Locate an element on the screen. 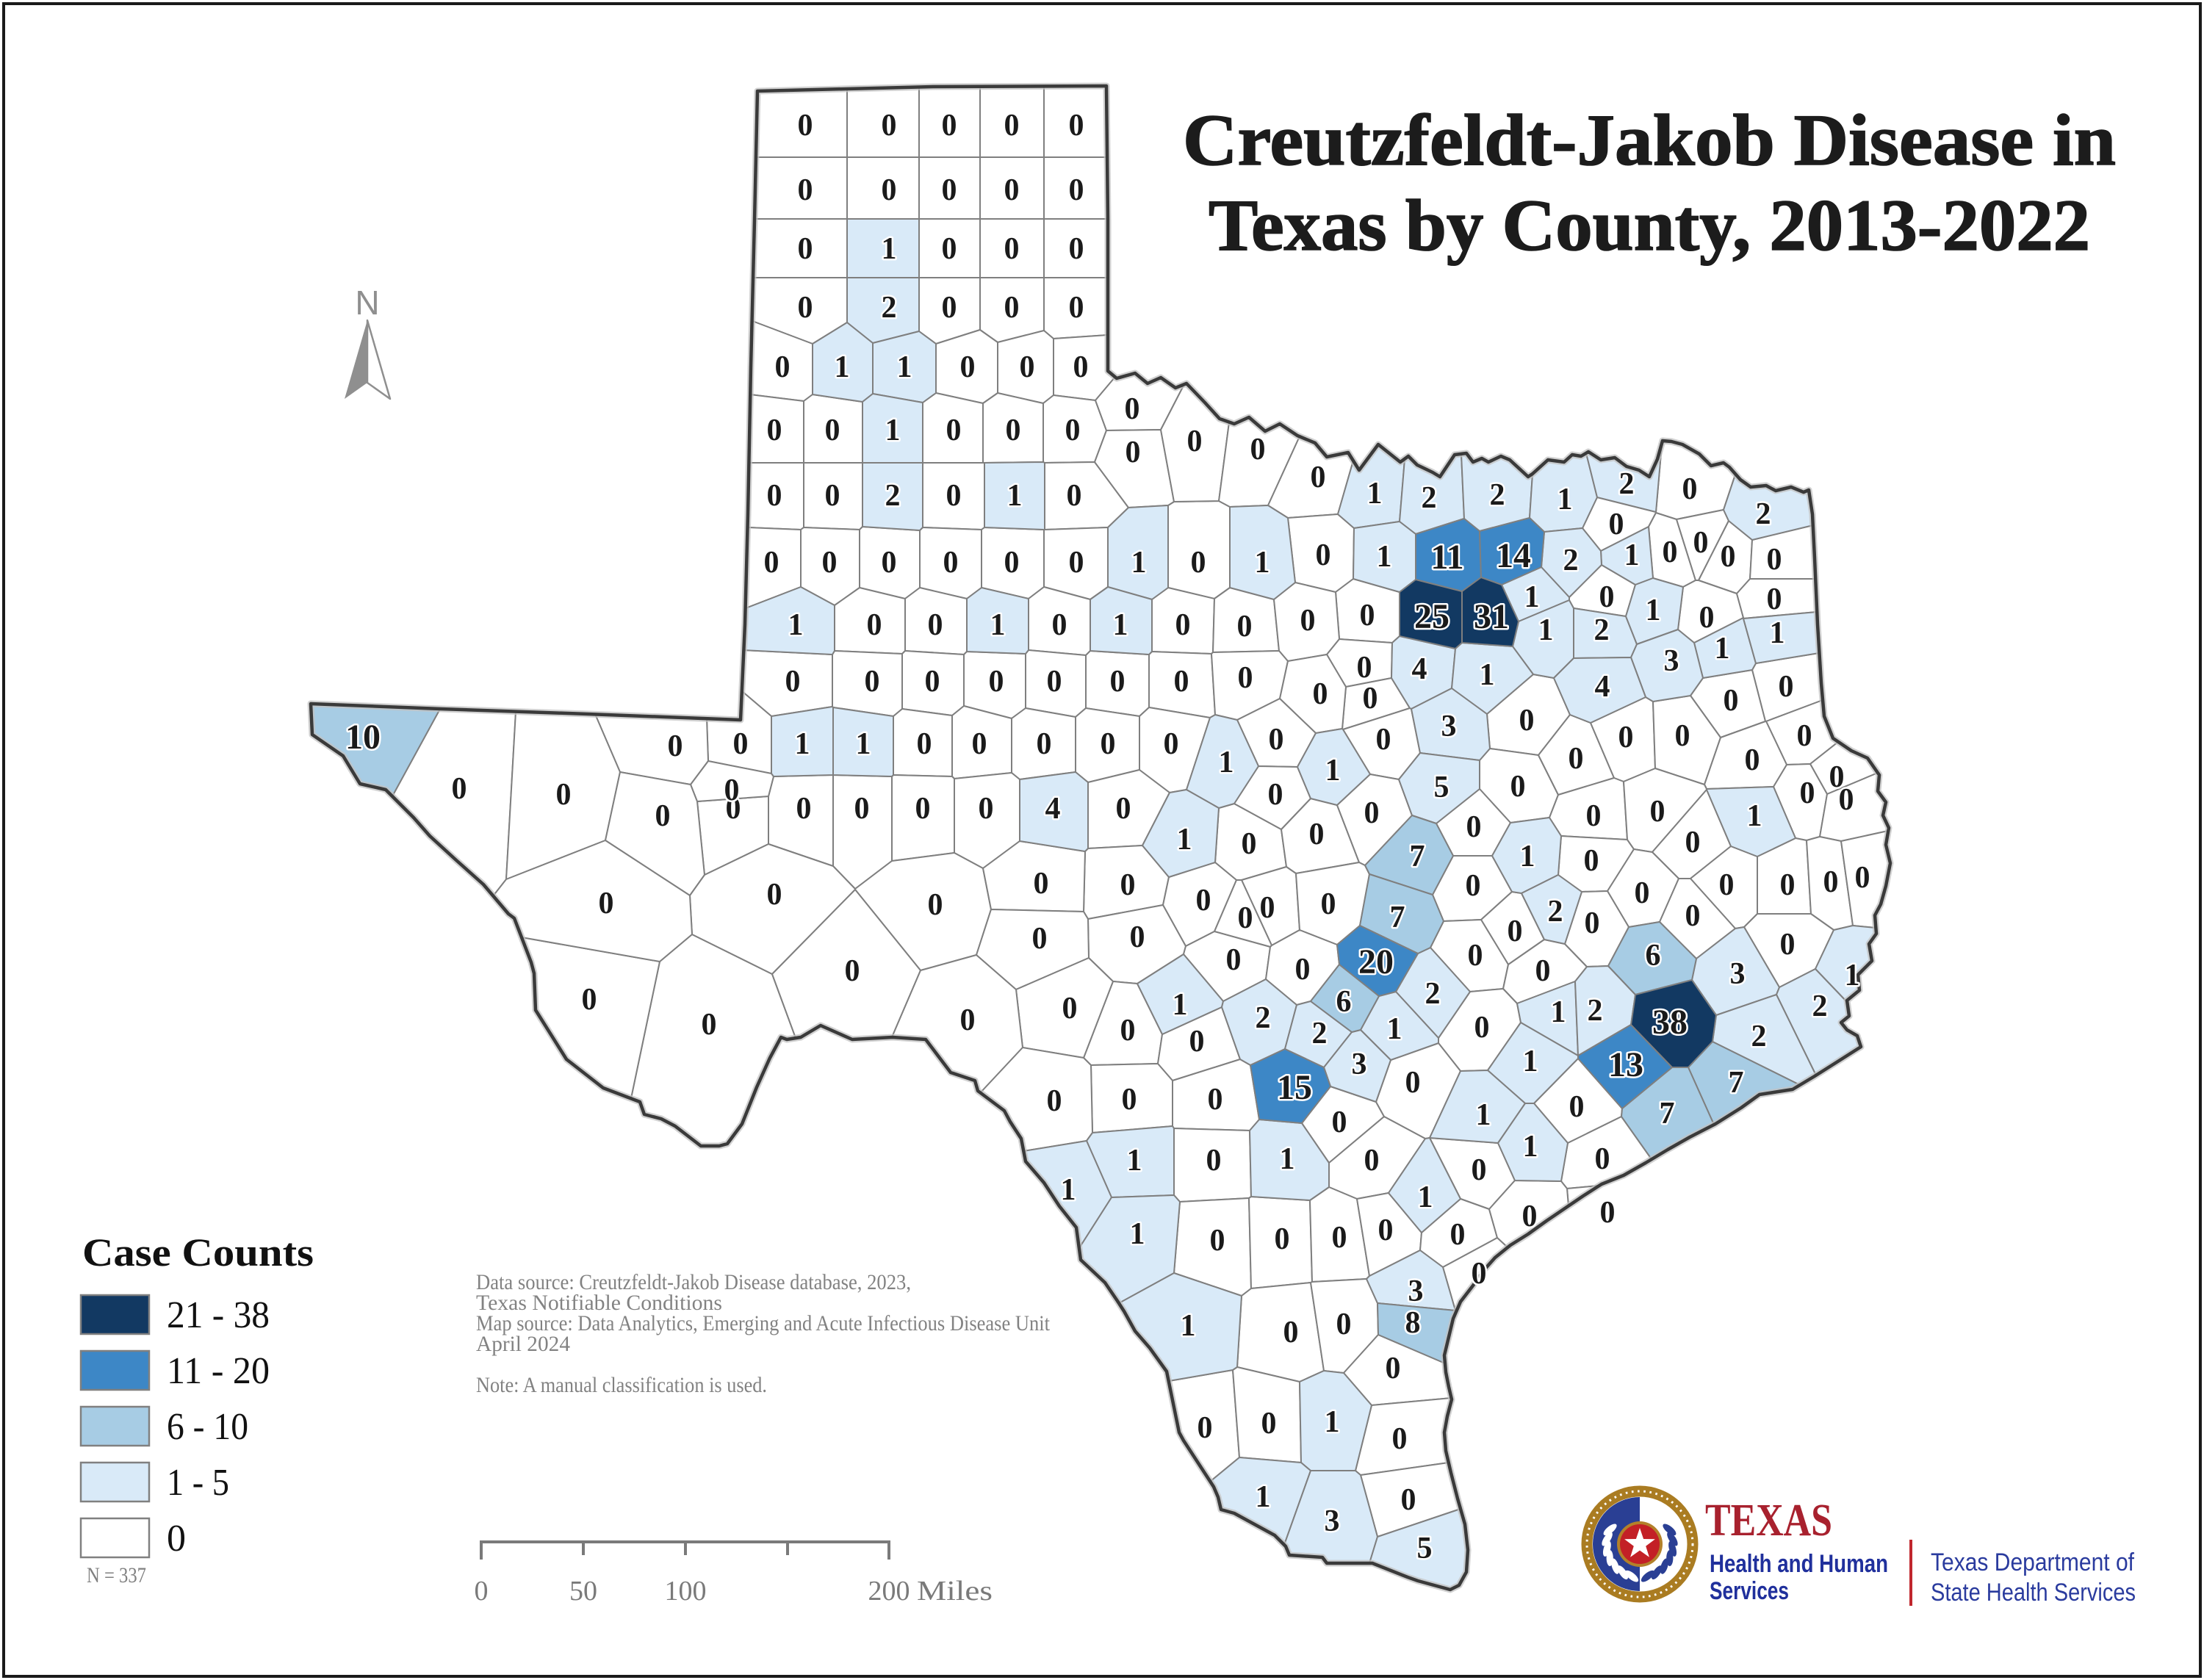 The image size is (2204, 1680). svg-text: Case Counts is located at coordinates (198, 1252).